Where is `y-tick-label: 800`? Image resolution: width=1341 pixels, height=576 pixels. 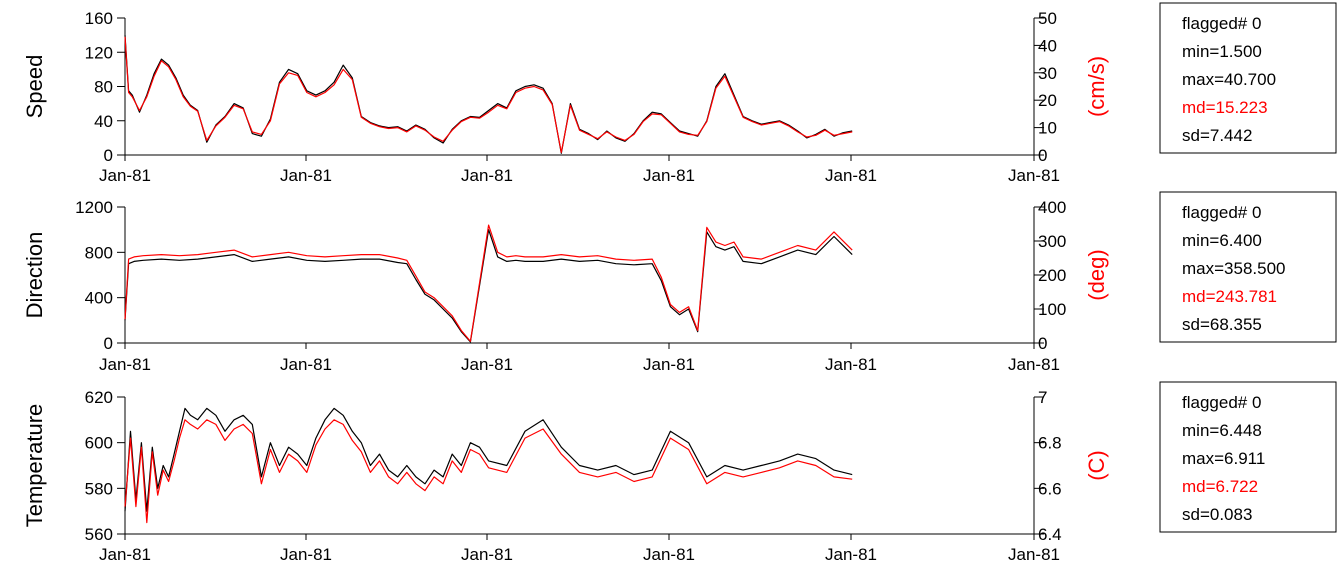
y-tick-label: 800 is located at coordinates (99, 252).